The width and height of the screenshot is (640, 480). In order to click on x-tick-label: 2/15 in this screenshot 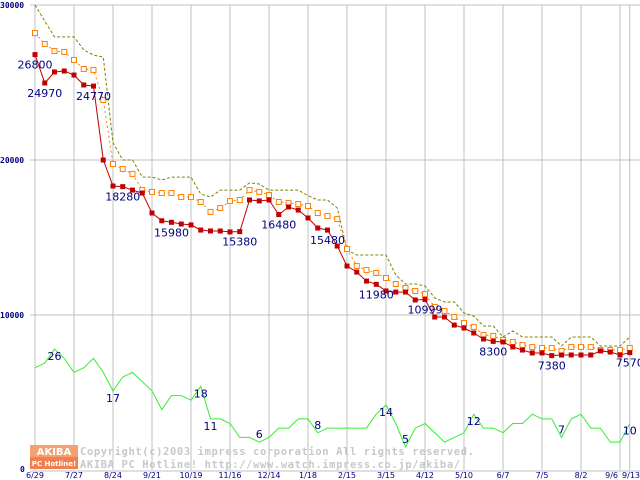, I will do `click(347, 475)`.